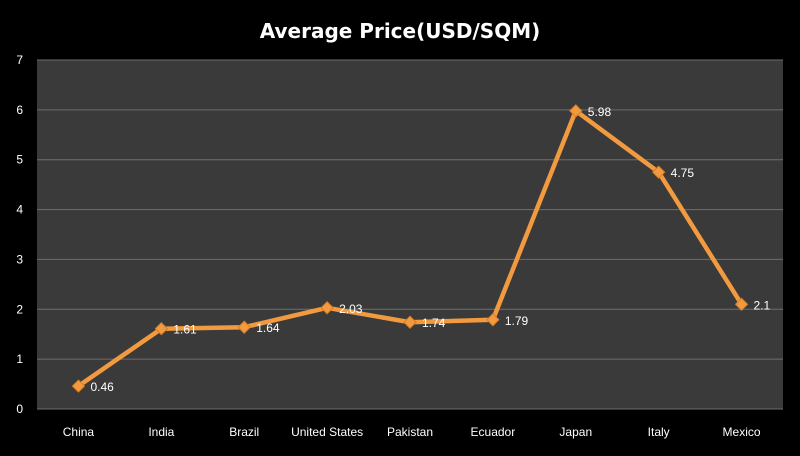 This screenshot has height=456, width=800. Describe the element at coordinates (517, 321) in the screenshot. I see `data-label: 1.79` at that location.